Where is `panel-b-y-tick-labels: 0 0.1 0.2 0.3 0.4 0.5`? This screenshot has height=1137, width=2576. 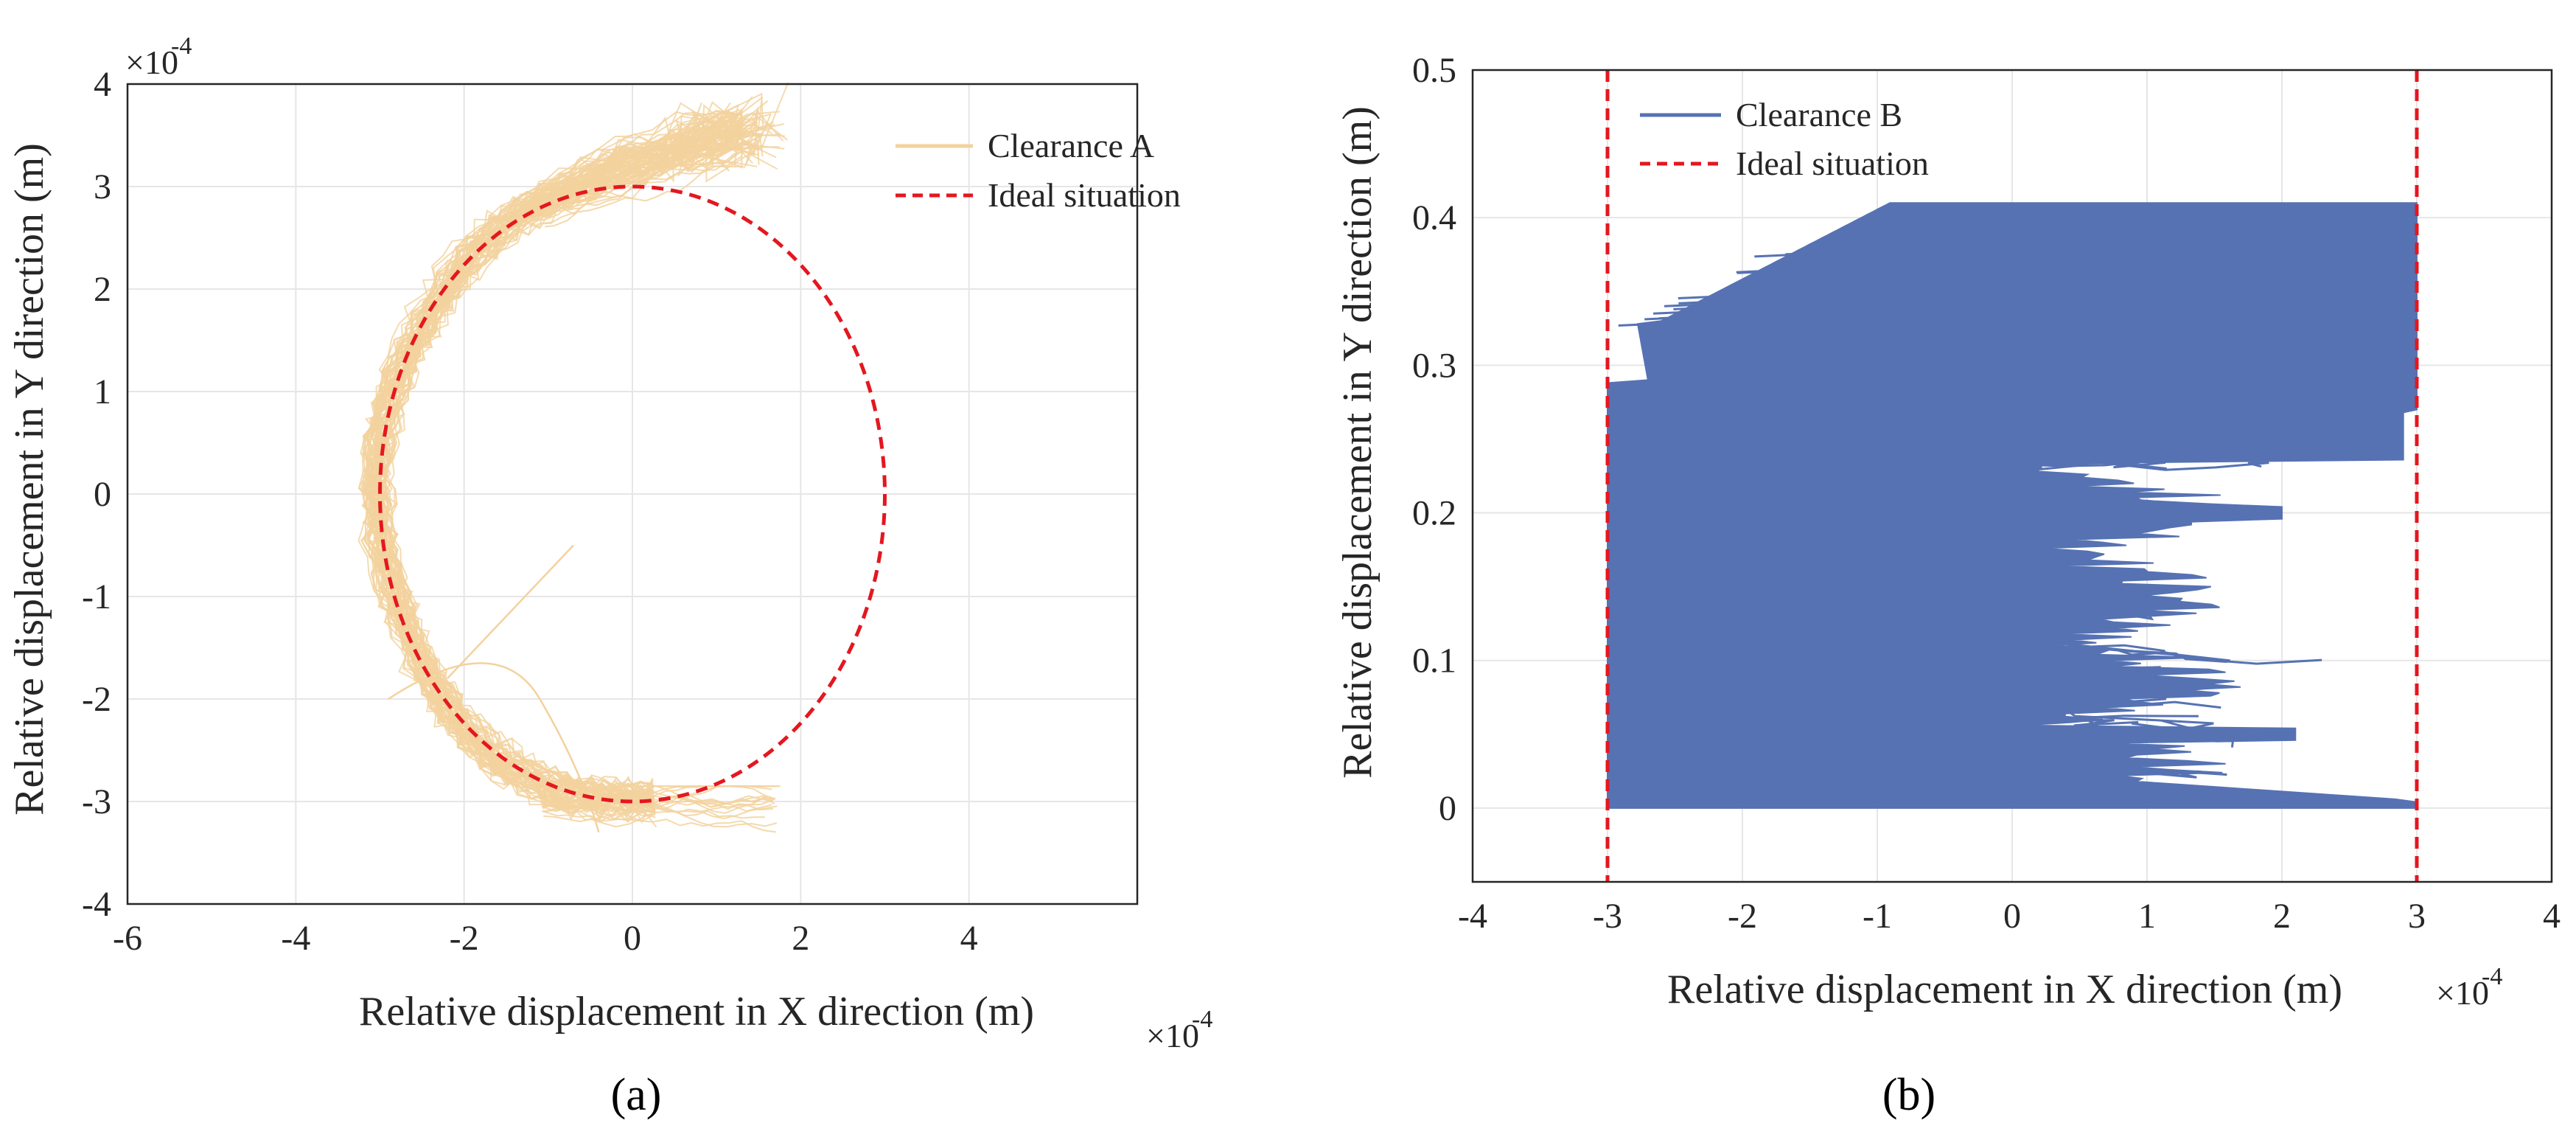 panel-b-y-tick-labels: 0 0.1 0.2 0.3 0.4 0.5 is located at coordinates (1434, 439).